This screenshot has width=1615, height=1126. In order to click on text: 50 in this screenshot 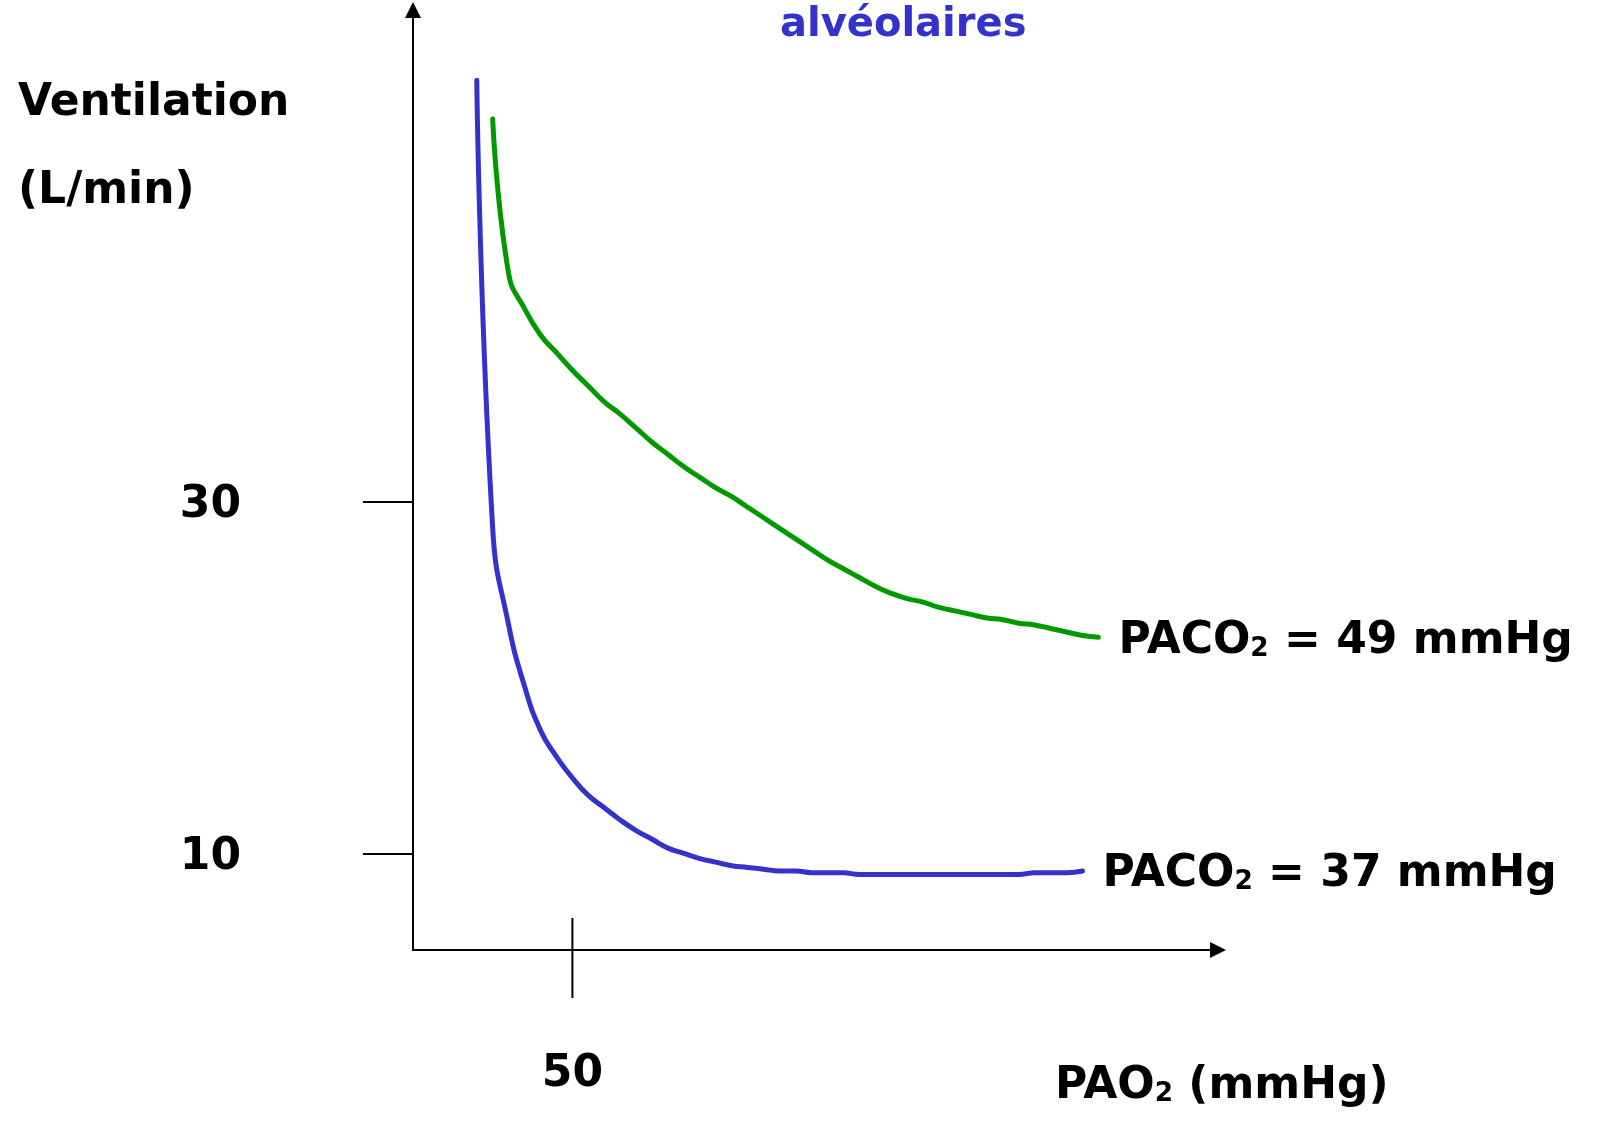, I will do `click(572, 1070)`.